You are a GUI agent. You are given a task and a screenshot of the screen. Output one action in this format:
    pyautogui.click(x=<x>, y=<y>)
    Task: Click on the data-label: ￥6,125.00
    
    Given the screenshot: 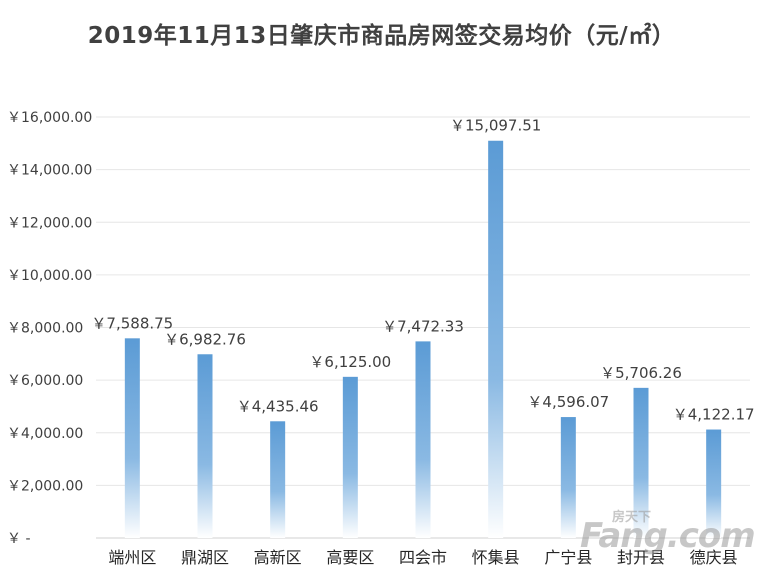 What is the action you would take?
    pyautogui.click(x=350, y=362)
    